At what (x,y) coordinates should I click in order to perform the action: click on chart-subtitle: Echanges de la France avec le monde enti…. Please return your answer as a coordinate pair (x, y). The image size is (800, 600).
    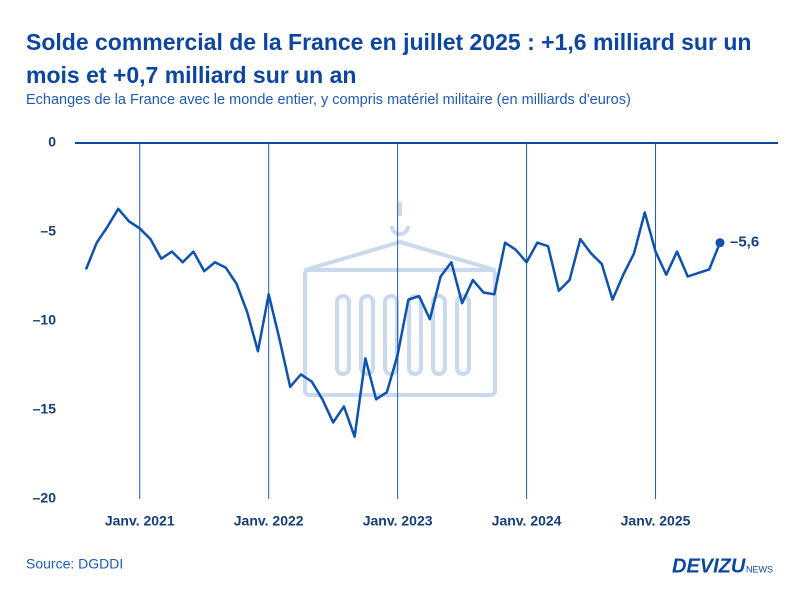
    Looking at the image, I should click on (328, 100).